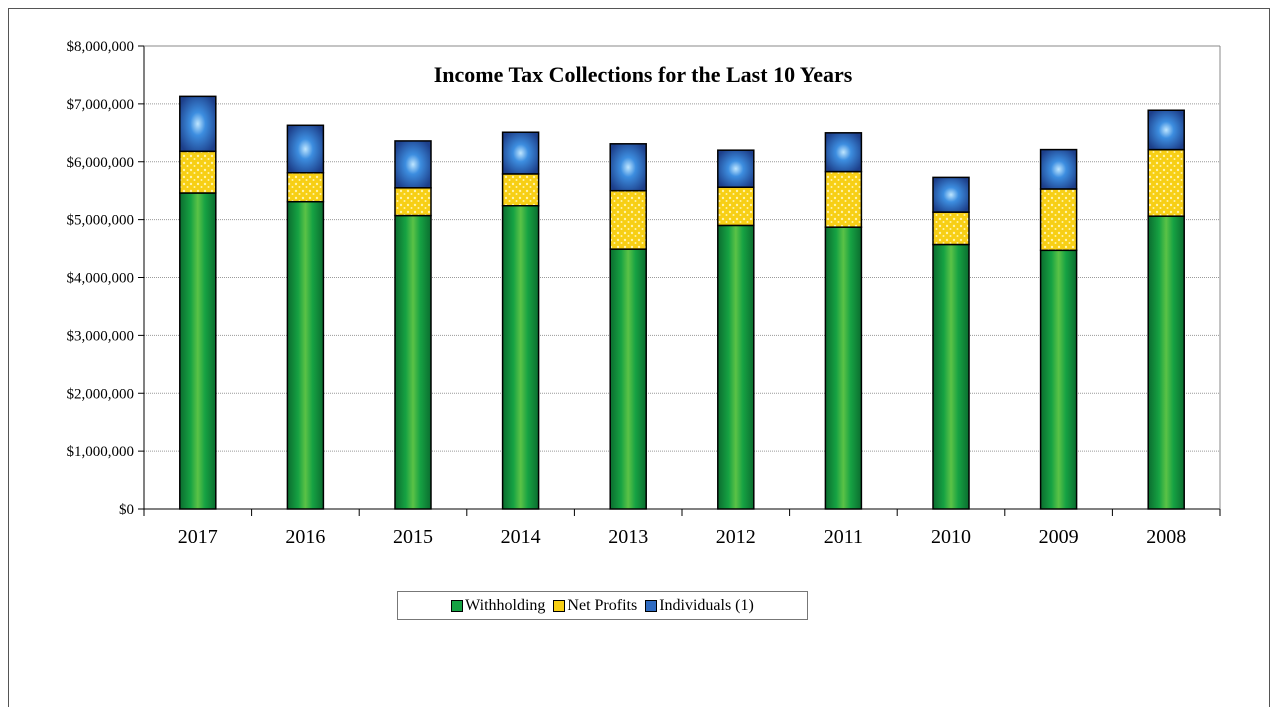 The width and height of the screenshot is (1278, 707). I want to click on y-tick-label: $3,000,000, so click(101, 336).